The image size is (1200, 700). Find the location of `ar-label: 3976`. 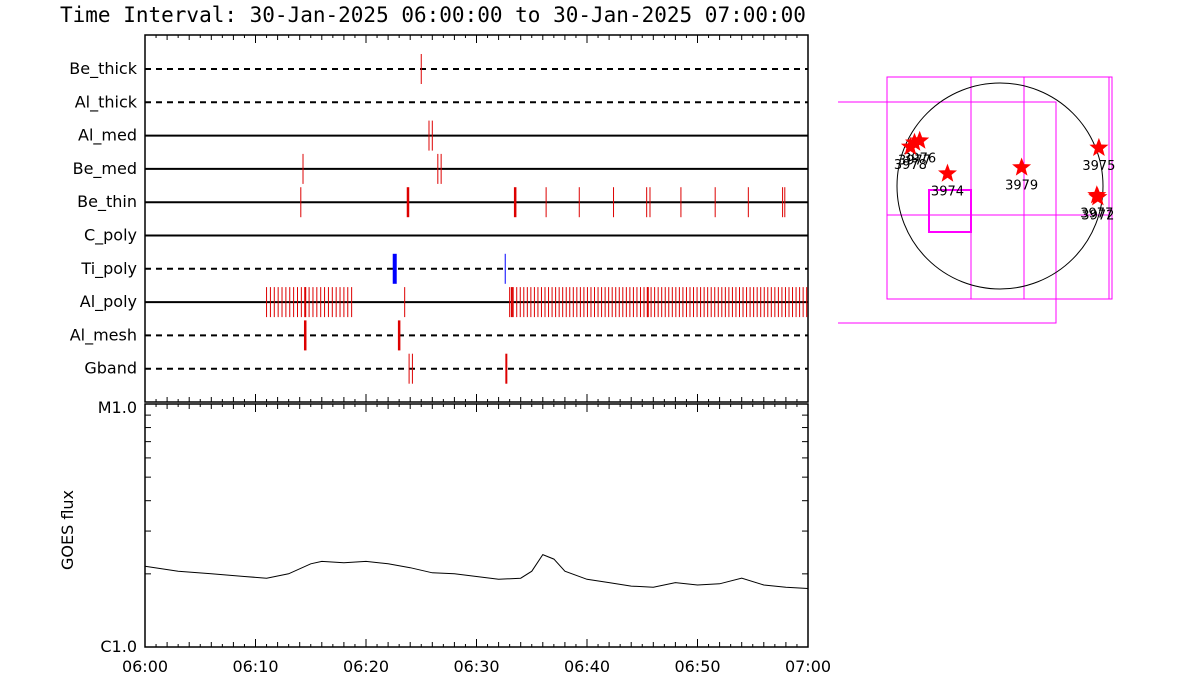

ar-label: 3976 is located at coordinates (919, 159).